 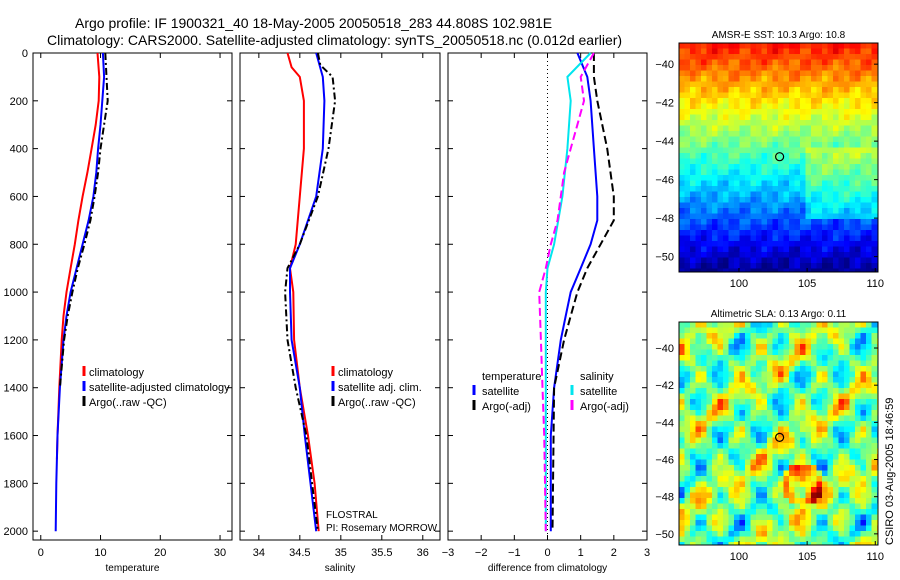 What do you see at coordinates (780, 437) in the screenshot?
I see `argo-location-marker` at bounding box center [780, 437].